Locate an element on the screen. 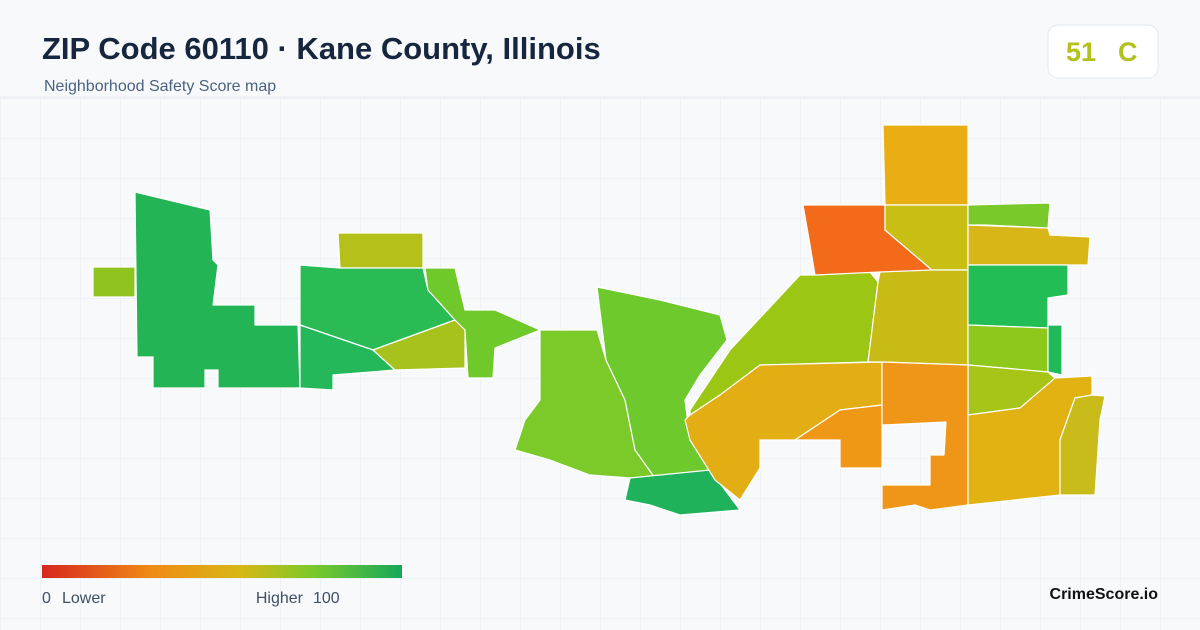 This screenshot has width=1200, height=630. legend-max: 100 is located at coordinates (326, 598).